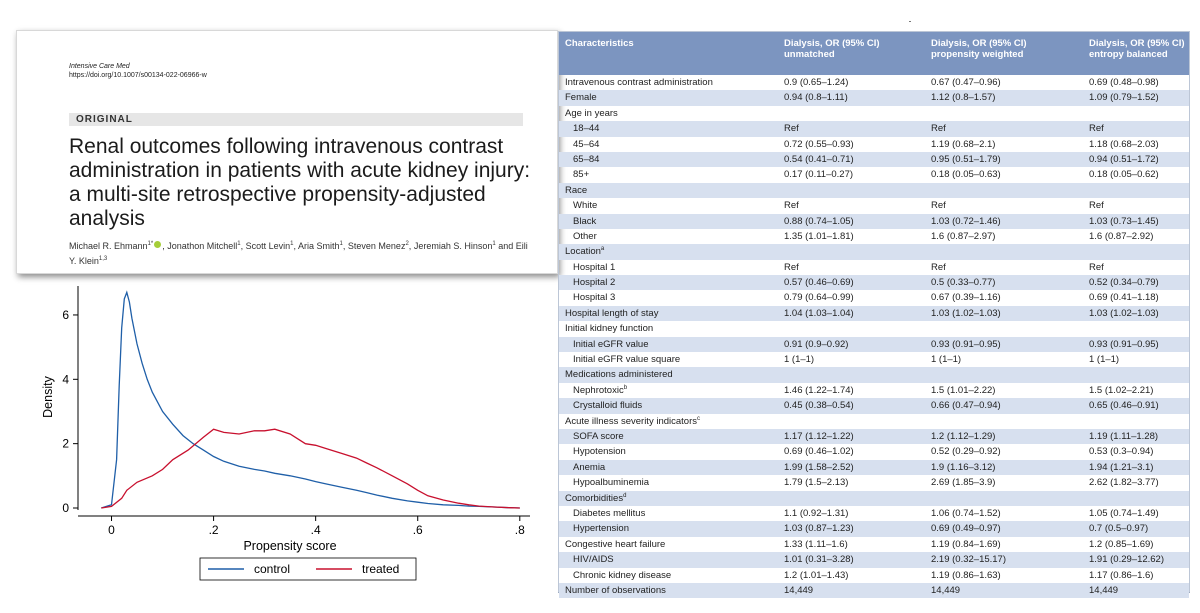 This screenshot has width=1200, height=613. I want to click on table-row: Locationa, so click(874, 252).